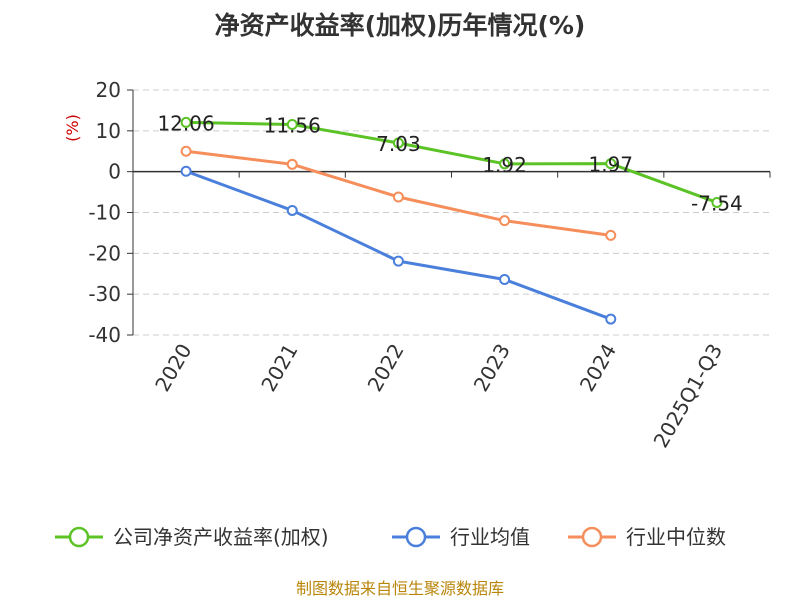 The image size is (800, 600). What do you see at coordinates (400, 588) in the screenshot?
I see `source-note: 制图数据来自恒生聚源数据库` at bounding box center [400, 588].